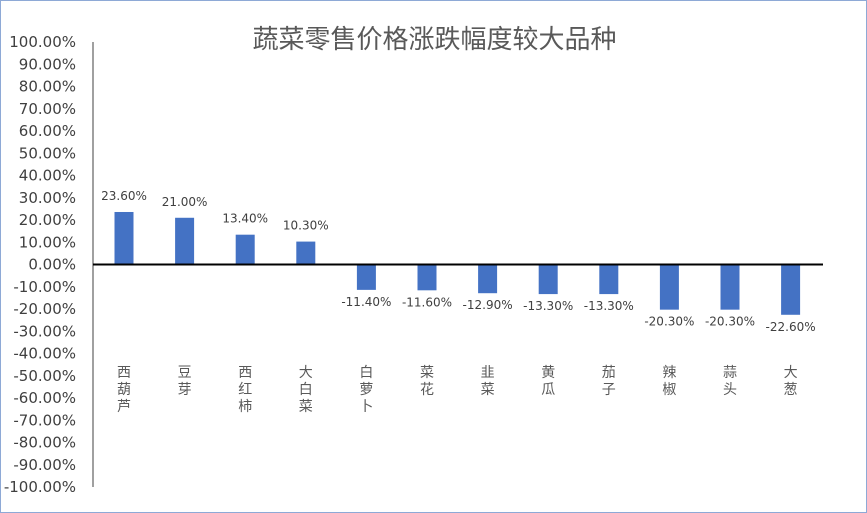  What do you see at coordinates (488, 381) in the screenshot?
I see `category-label: 韭菜` at bounding box center [488, 381].